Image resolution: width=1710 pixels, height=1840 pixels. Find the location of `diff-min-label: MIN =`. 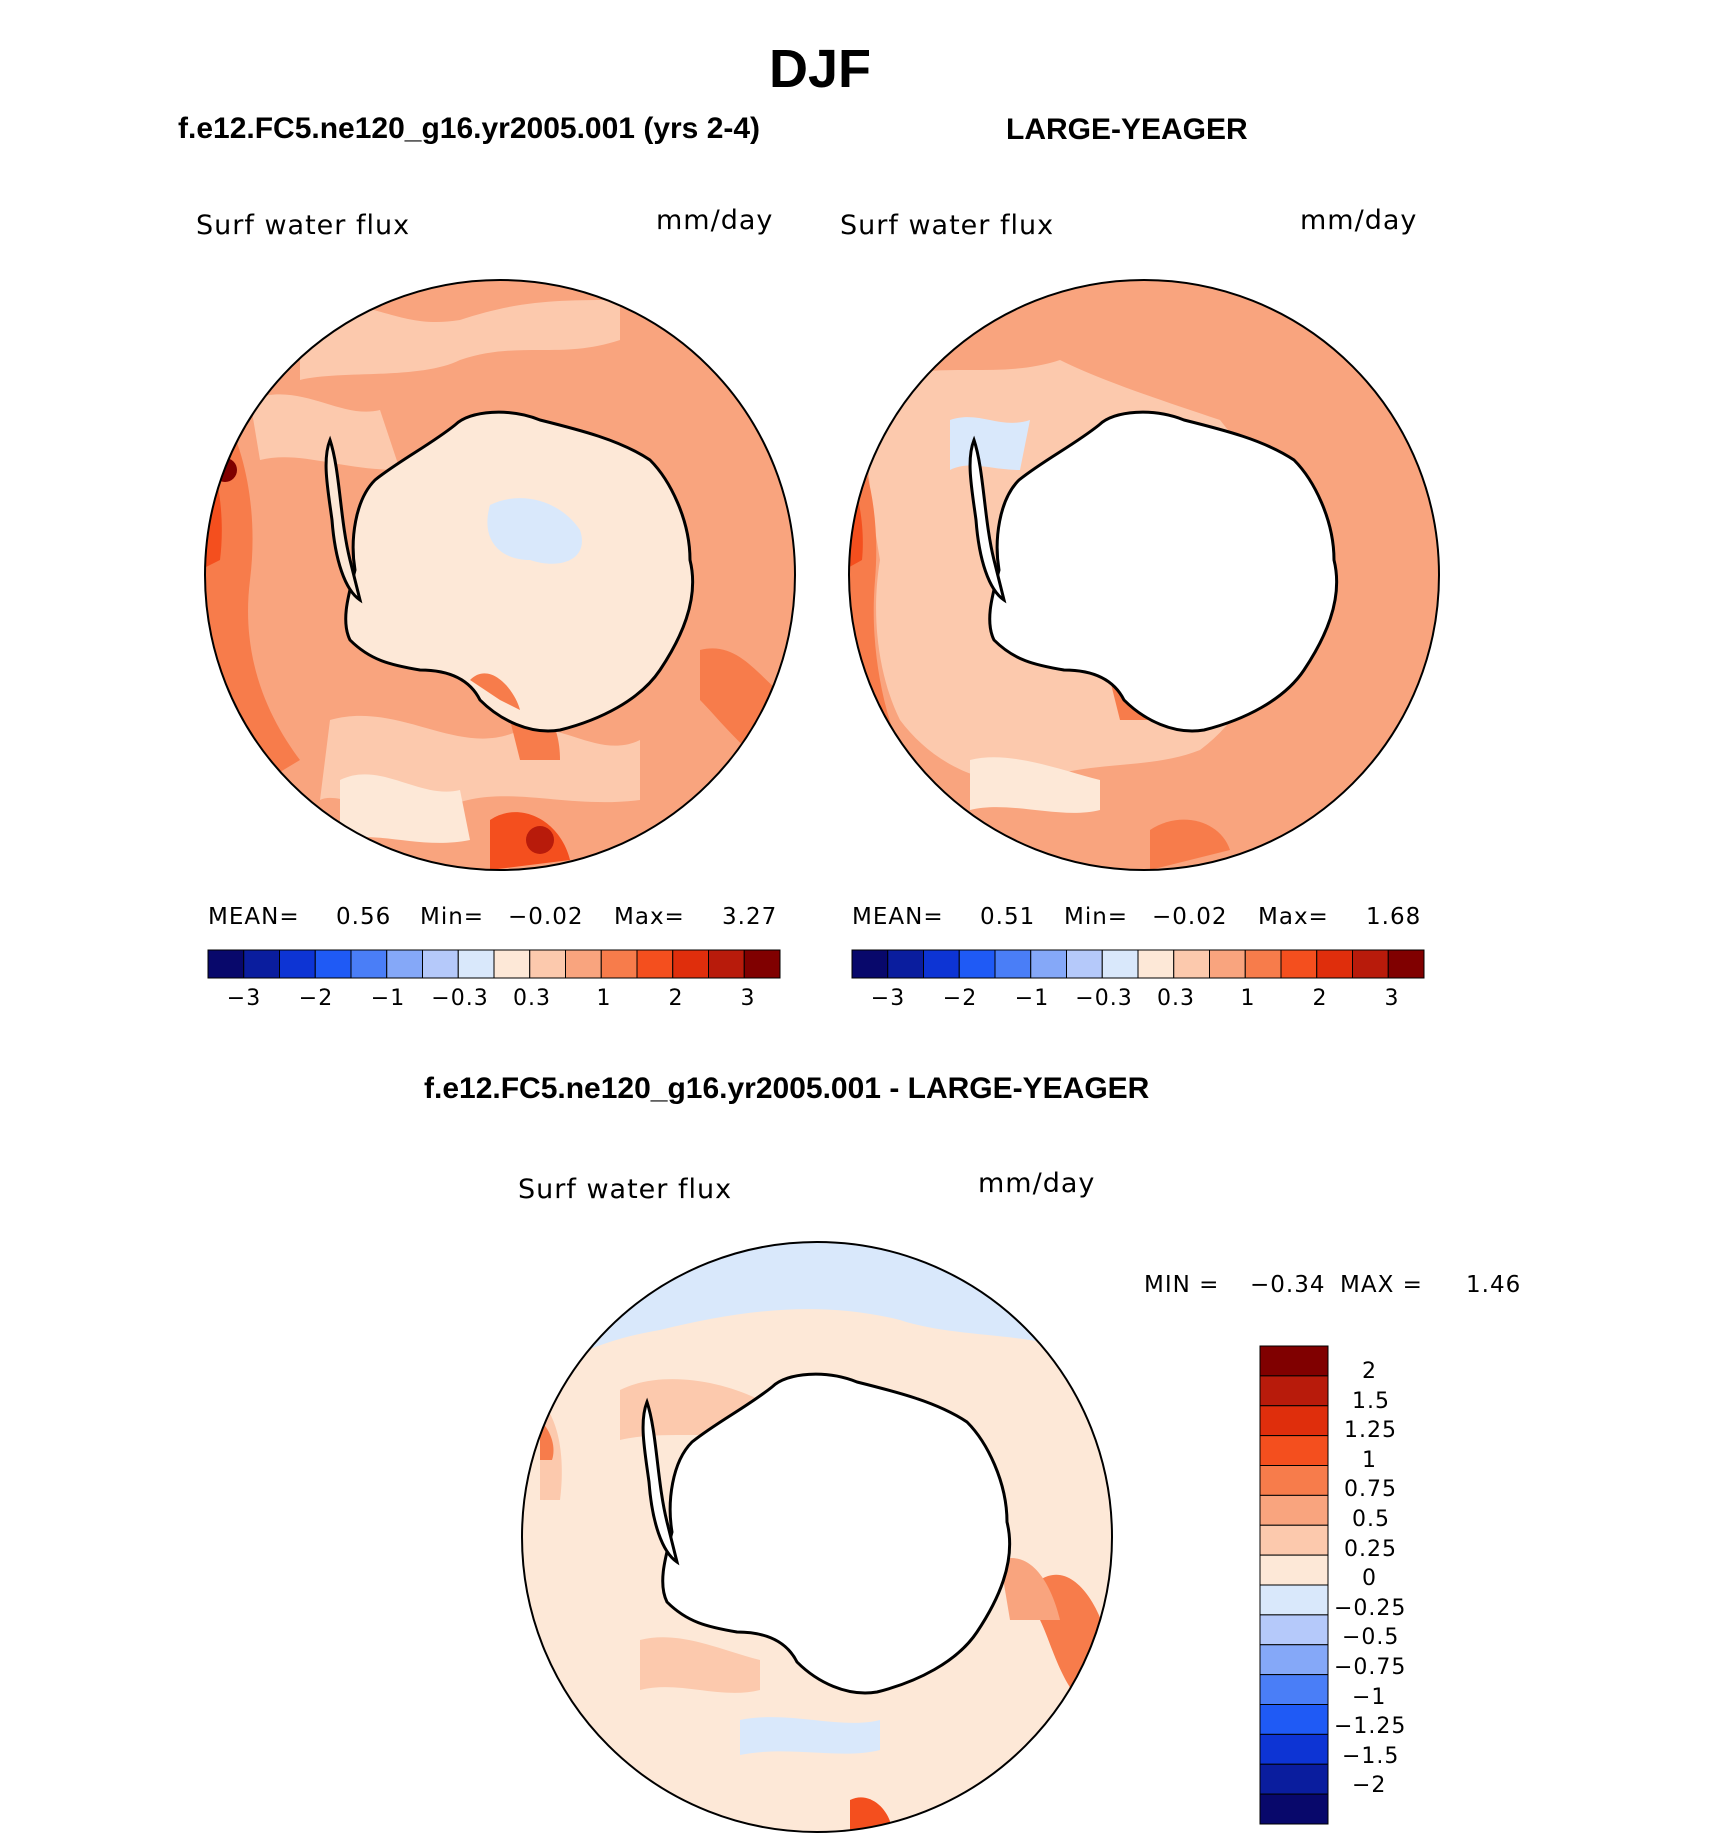

diff-min-label: MIN = is located at coordinates (1182, 1285).